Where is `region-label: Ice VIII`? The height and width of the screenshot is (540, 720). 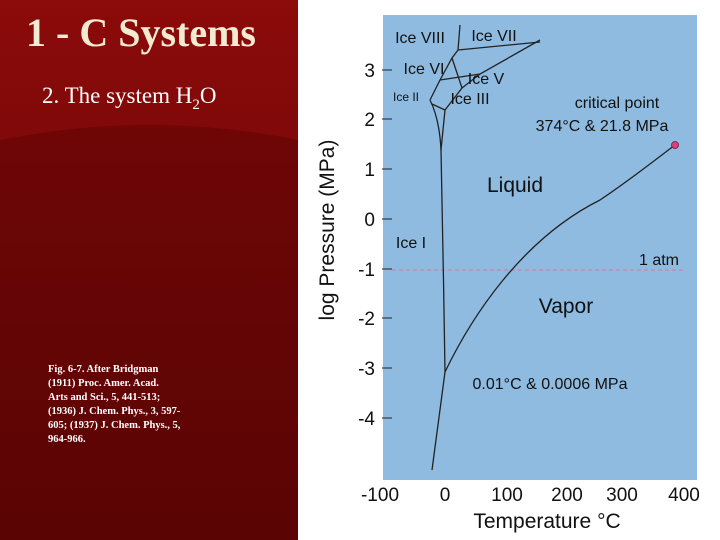
region-label: Ice VIII is located at coordinates (420, 38).